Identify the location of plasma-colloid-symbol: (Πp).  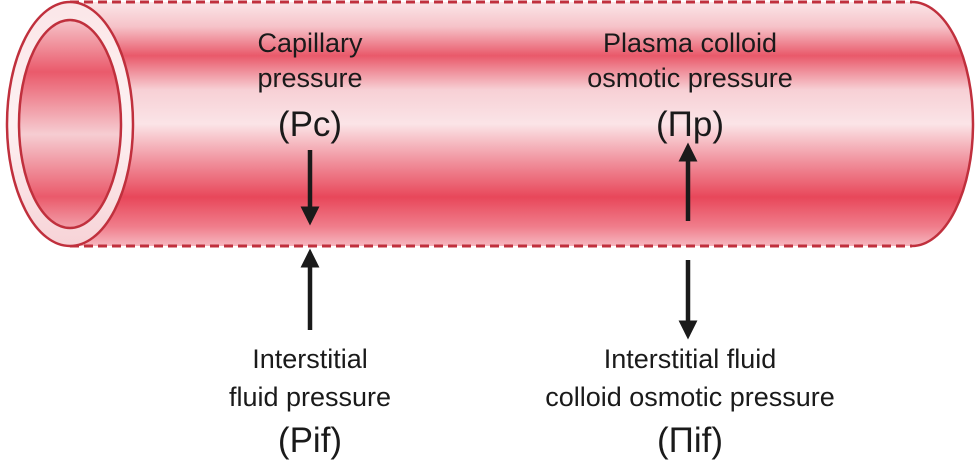
(690, 124).